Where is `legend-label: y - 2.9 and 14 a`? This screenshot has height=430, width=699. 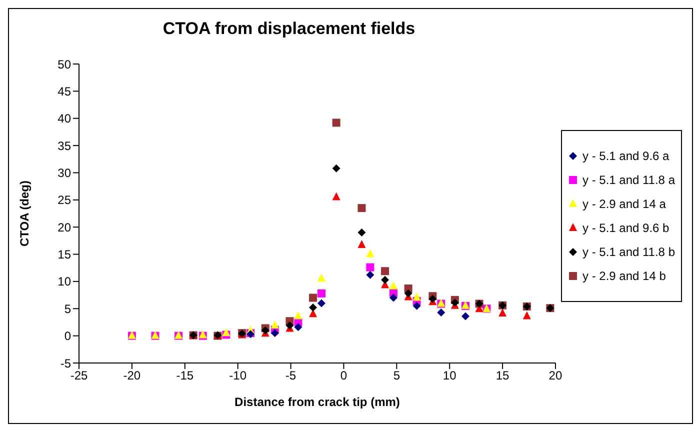
legend-label: y - 2.9 and 14 a is located at coordinates (624, 204).